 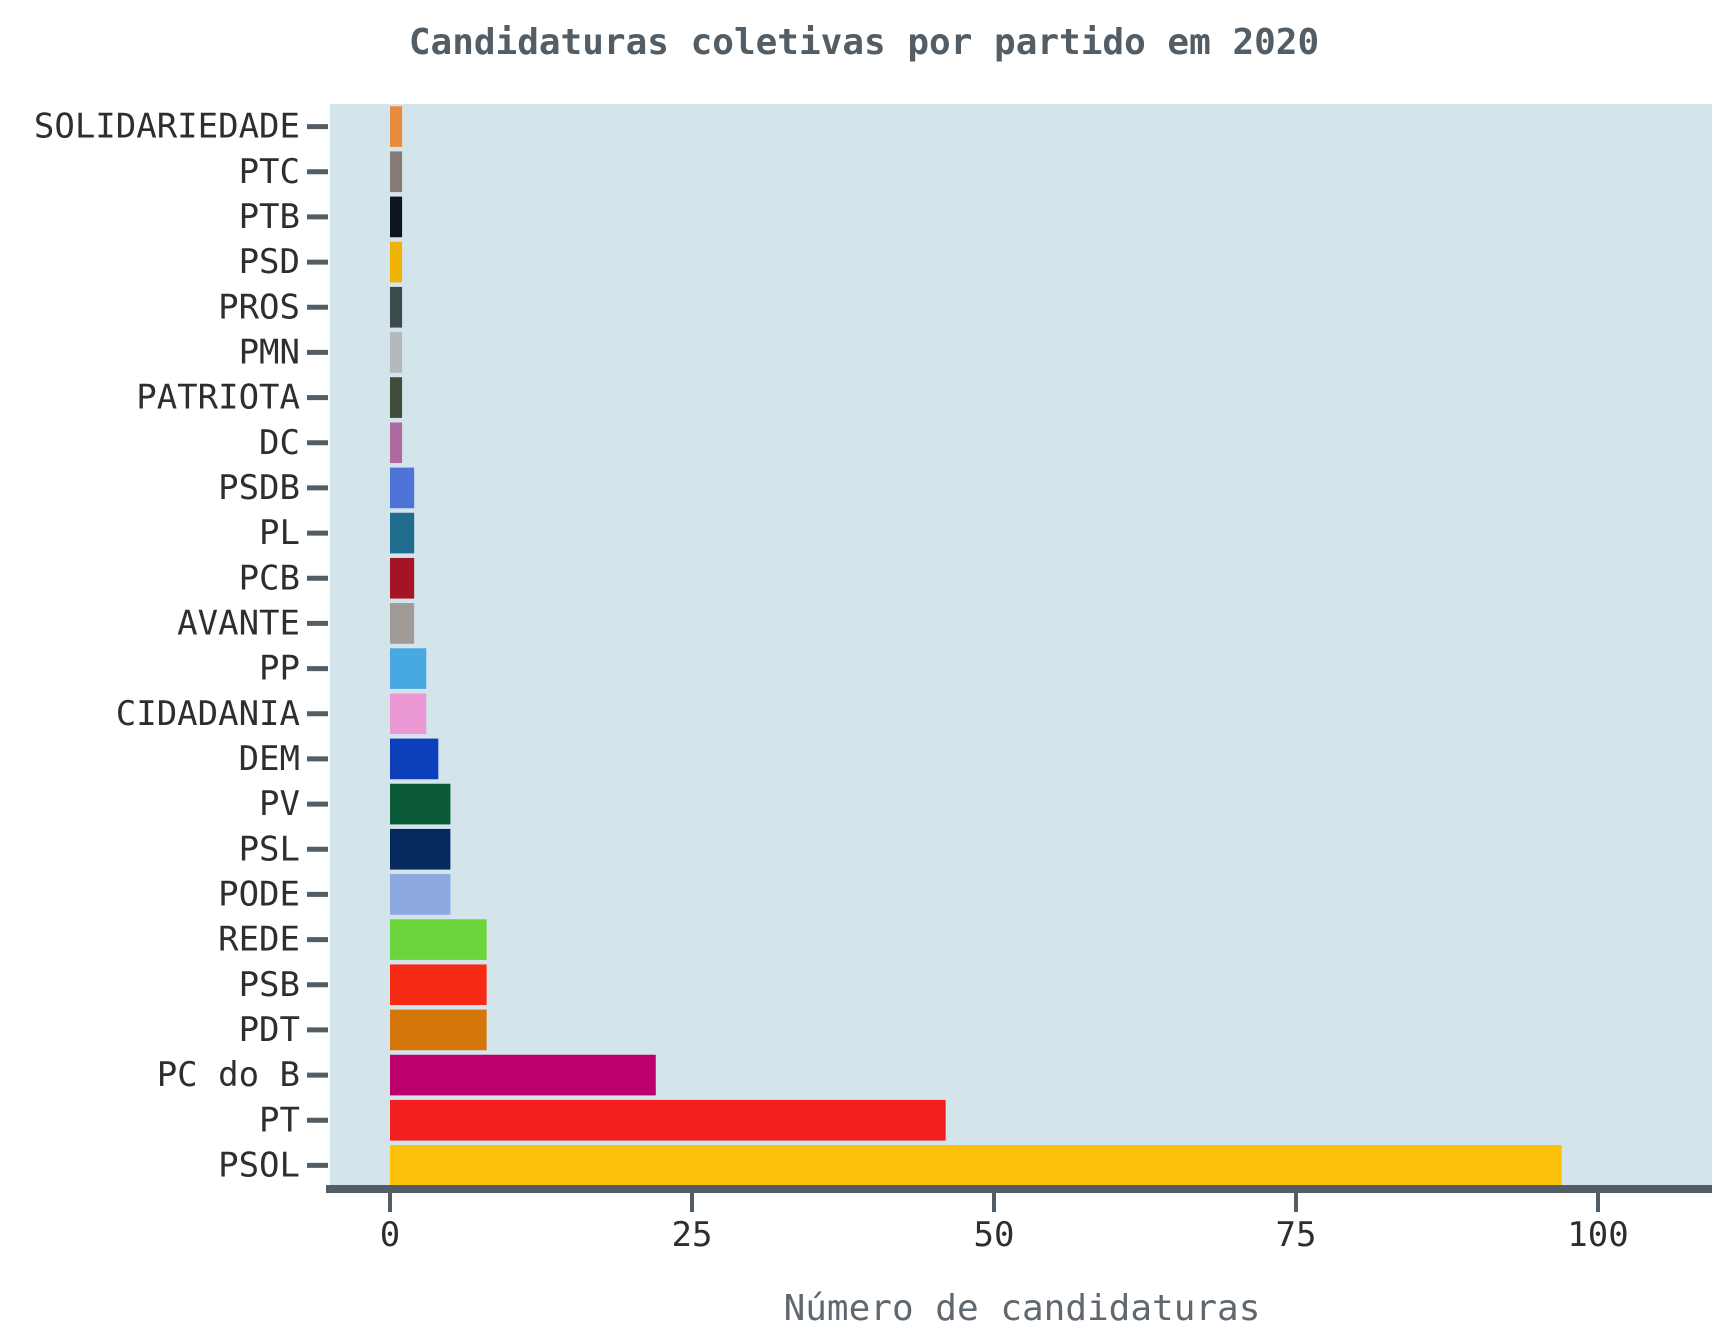 I want to click on bar-pmn, so click(x=396, y=352).